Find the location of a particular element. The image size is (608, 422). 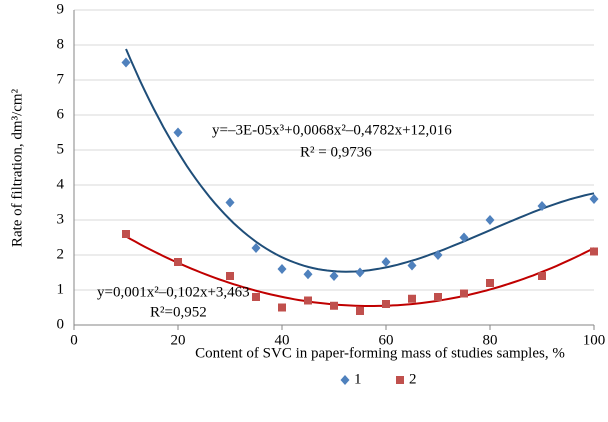

trendline is located at coordinates (360, 271).